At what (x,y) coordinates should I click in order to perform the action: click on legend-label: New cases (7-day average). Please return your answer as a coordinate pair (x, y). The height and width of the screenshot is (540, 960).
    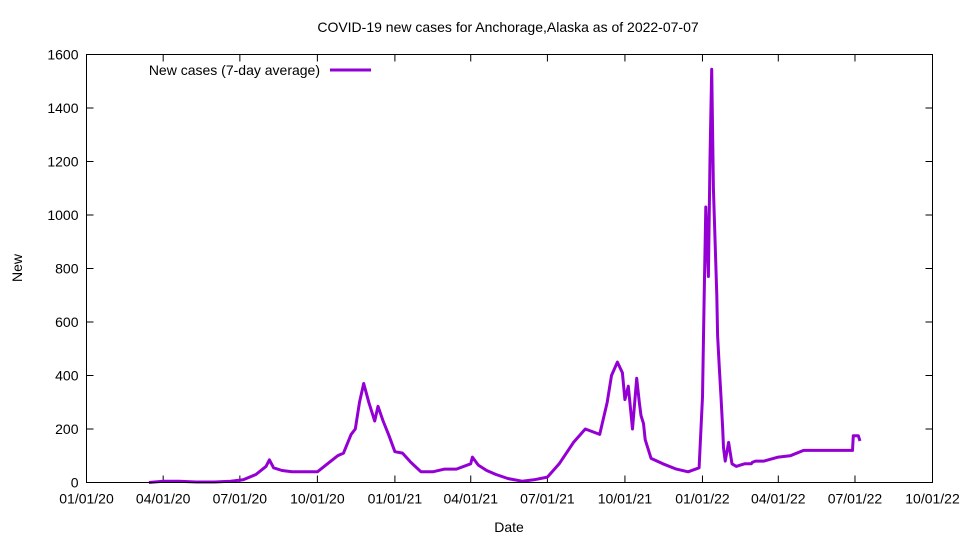
    Looking at the image, I should click on (234, 70).